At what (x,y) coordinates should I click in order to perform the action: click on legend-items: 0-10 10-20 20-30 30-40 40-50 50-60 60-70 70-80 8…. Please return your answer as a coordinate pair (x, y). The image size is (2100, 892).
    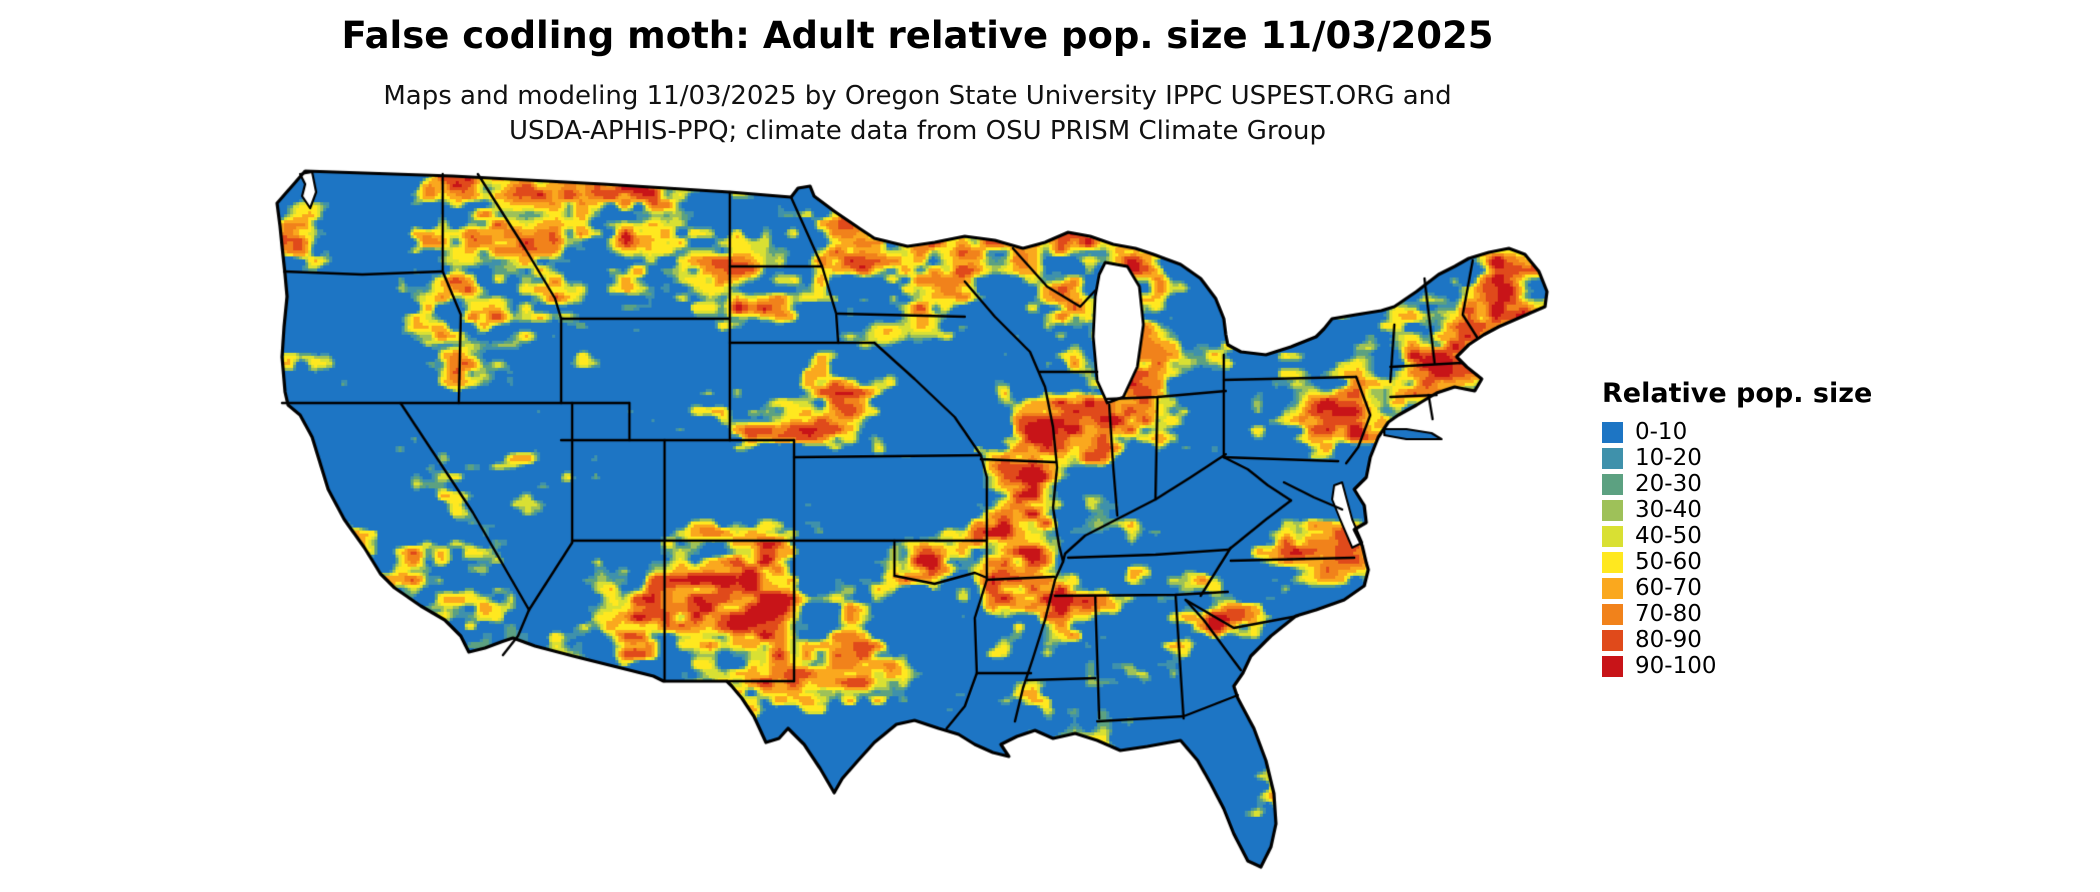
    Looking at the image, I should click on (1752, 549).